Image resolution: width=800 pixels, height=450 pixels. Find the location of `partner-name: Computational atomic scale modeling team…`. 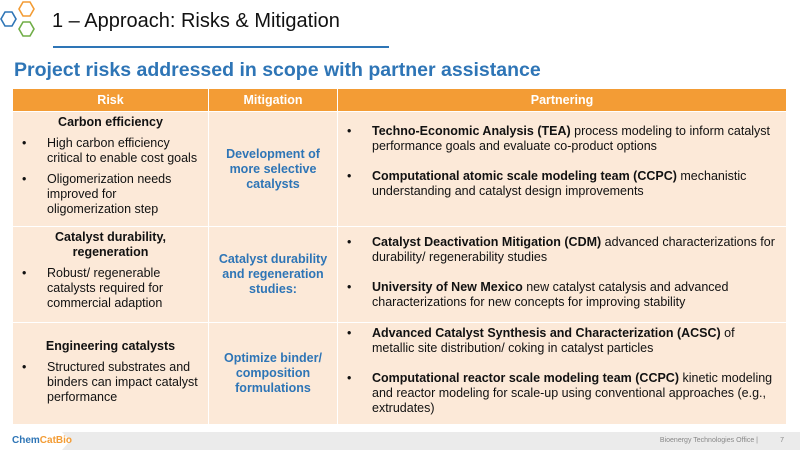

partner-name: Computational atomic scale modeling team… is located at coordinates (524, 176).